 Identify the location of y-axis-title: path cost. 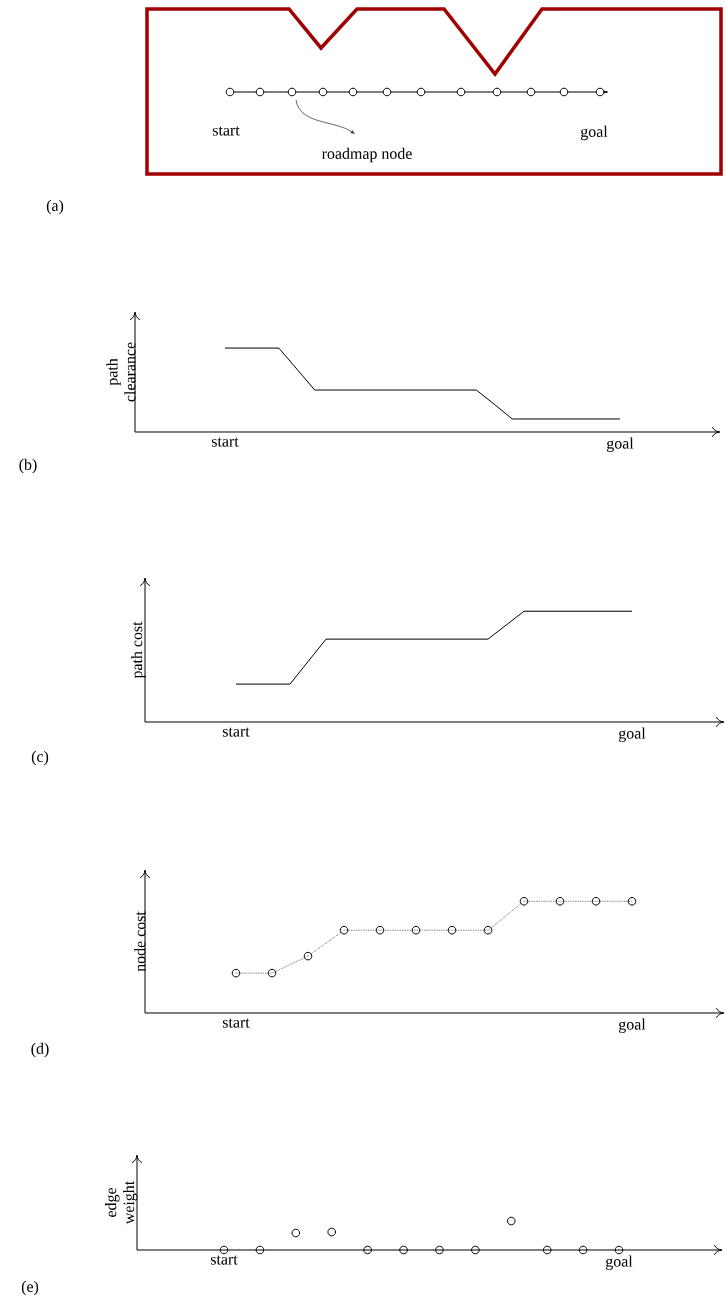
(138, 650).